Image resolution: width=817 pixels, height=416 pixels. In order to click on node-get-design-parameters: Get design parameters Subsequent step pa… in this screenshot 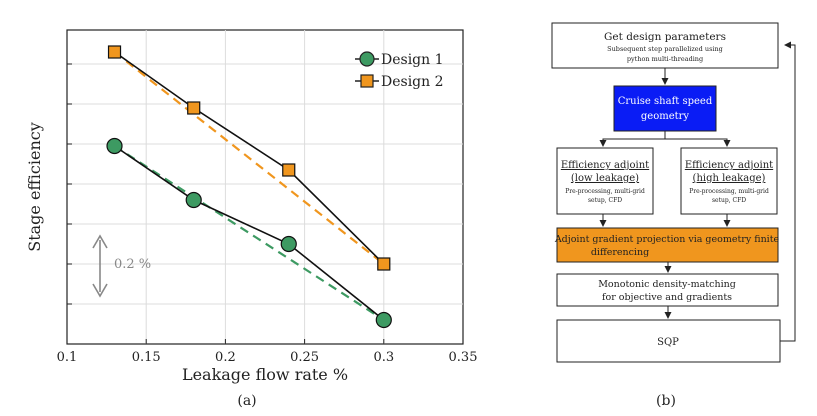, I will do `click(665, 45)`.